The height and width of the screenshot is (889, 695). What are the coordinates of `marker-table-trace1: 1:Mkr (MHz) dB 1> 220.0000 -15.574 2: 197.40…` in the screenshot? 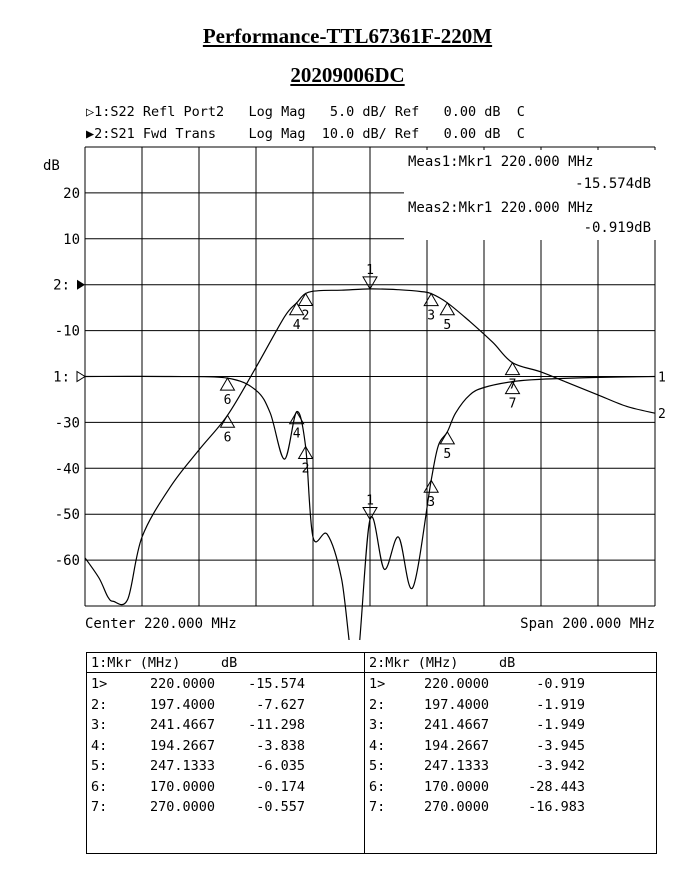 It's located at (225, 753).